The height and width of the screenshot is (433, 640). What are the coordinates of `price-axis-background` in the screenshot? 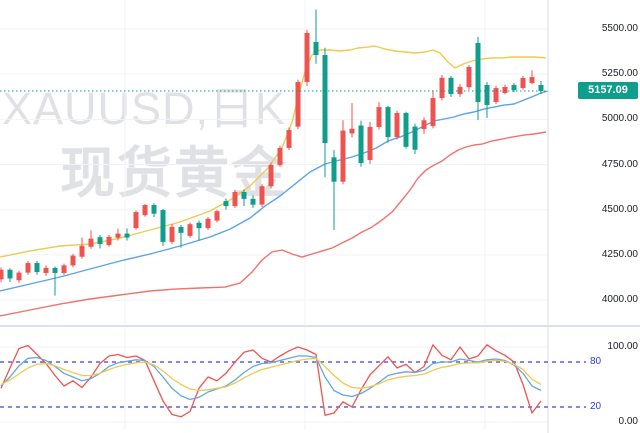 It's located at (594, 216).